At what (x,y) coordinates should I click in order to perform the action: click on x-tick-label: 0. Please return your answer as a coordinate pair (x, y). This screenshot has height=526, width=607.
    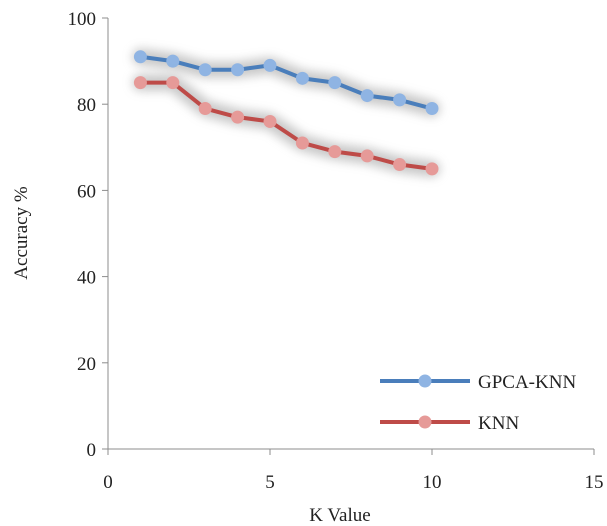
    Looking at the image, I should click on (108, 482).